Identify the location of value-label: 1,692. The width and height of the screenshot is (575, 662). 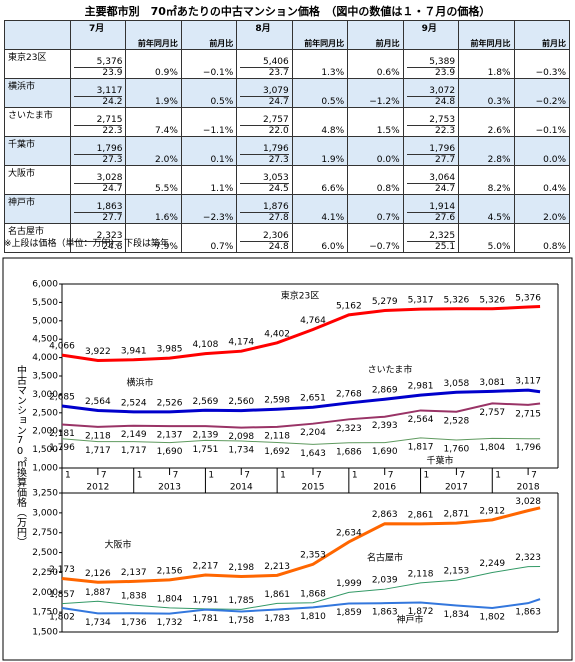
(277, 452).